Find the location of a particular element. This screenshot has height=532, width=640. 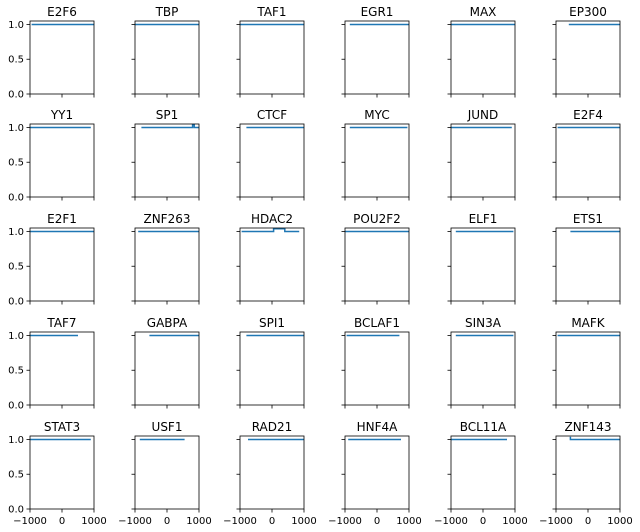

subplot-title: MYC is located at coordinates (376, 115).